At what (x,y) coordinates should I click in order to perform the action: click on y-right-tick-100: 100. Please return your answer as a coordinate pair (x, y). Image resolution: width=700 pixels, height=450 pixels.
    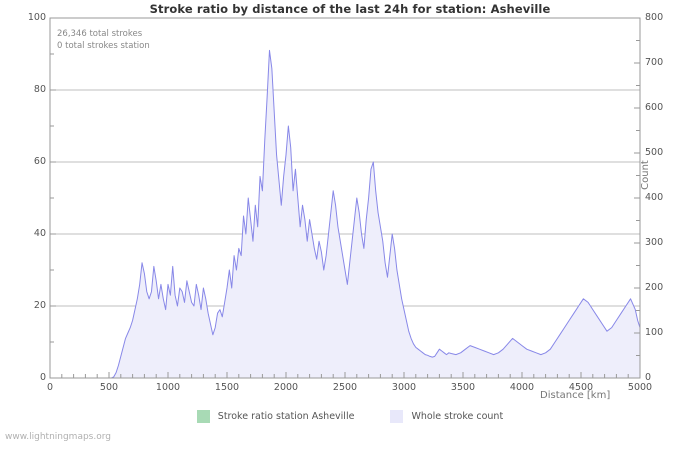
    Looking at the image, I should click on (654, 332).